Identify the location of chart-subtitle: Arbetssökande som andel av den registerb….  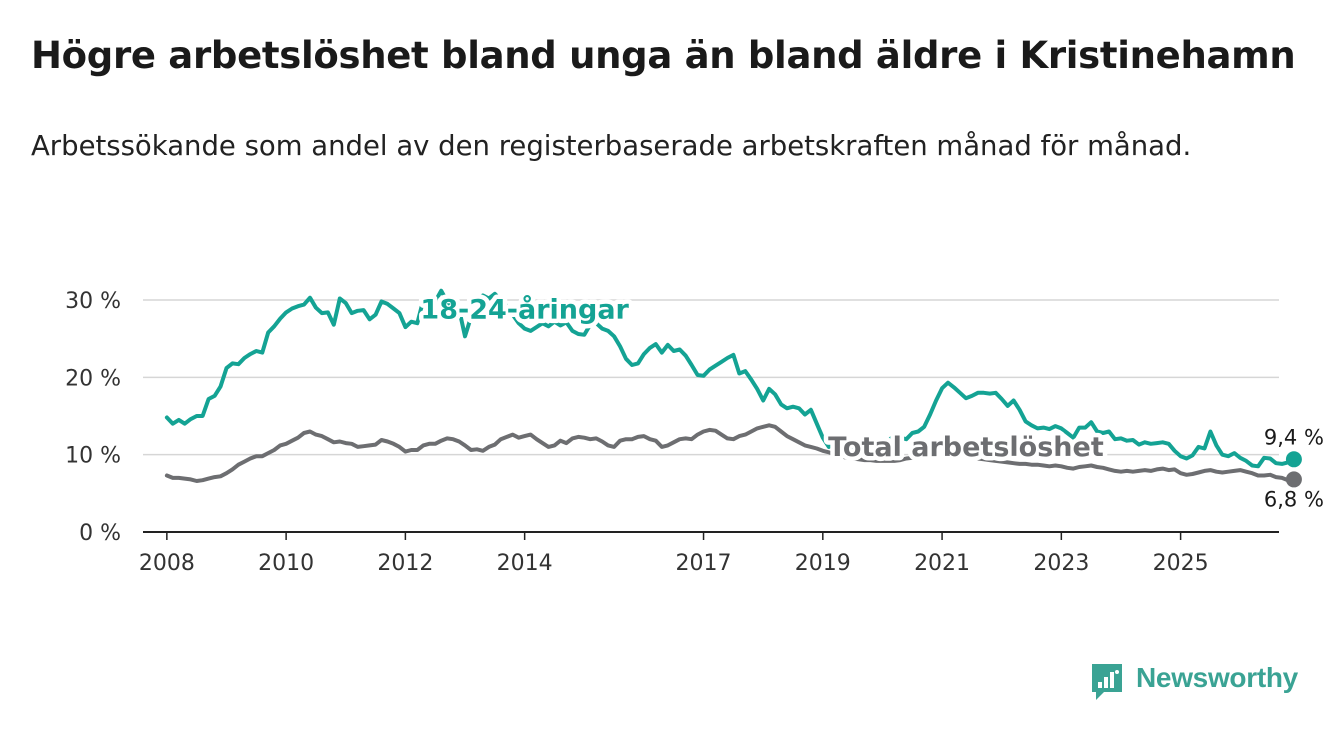
(611, 146).